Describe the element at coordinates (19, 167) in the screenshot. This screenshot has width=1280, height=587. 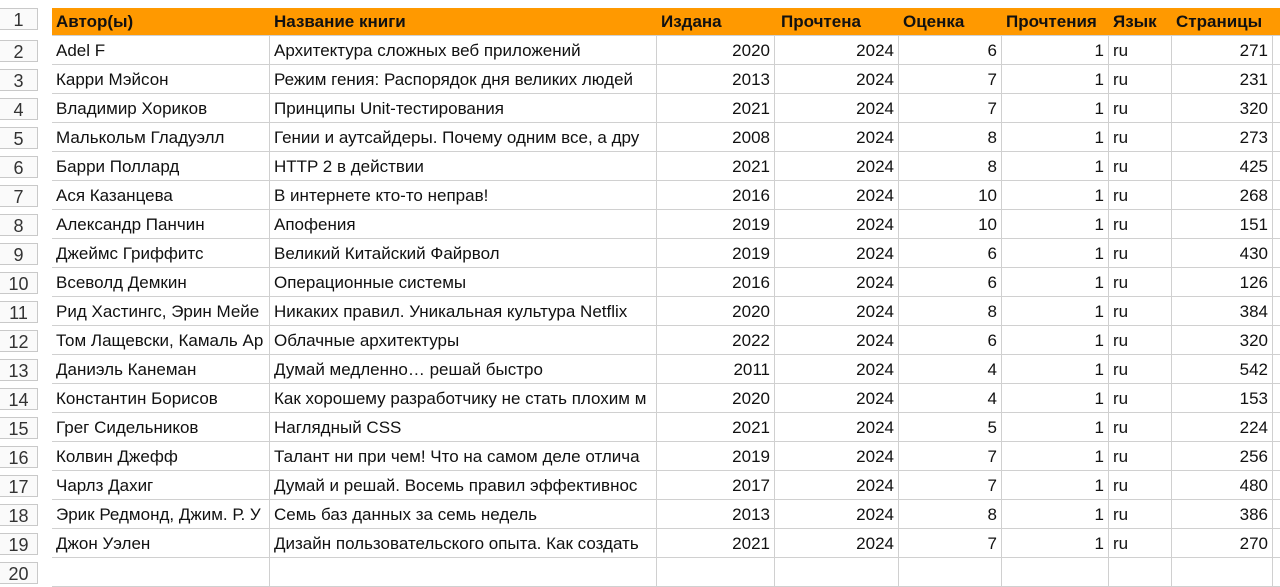
I see `row-number: 6` at that location.